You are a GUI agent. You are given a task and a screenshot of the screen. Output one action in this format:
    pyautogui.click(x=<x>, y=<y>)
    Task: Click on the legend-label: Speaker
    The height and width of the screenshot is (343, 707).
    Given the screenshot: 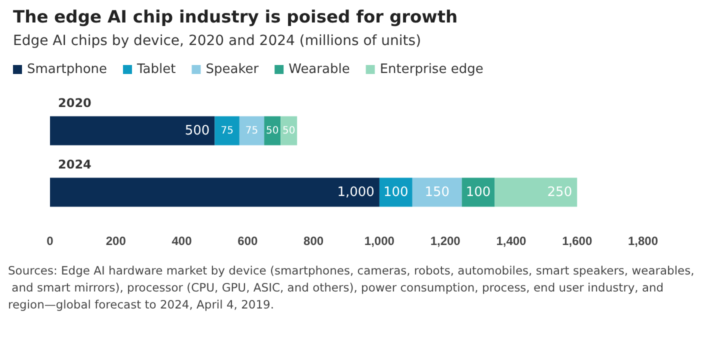 What is the action you would take?
    pyautogui.click(x=233, y=69)
    